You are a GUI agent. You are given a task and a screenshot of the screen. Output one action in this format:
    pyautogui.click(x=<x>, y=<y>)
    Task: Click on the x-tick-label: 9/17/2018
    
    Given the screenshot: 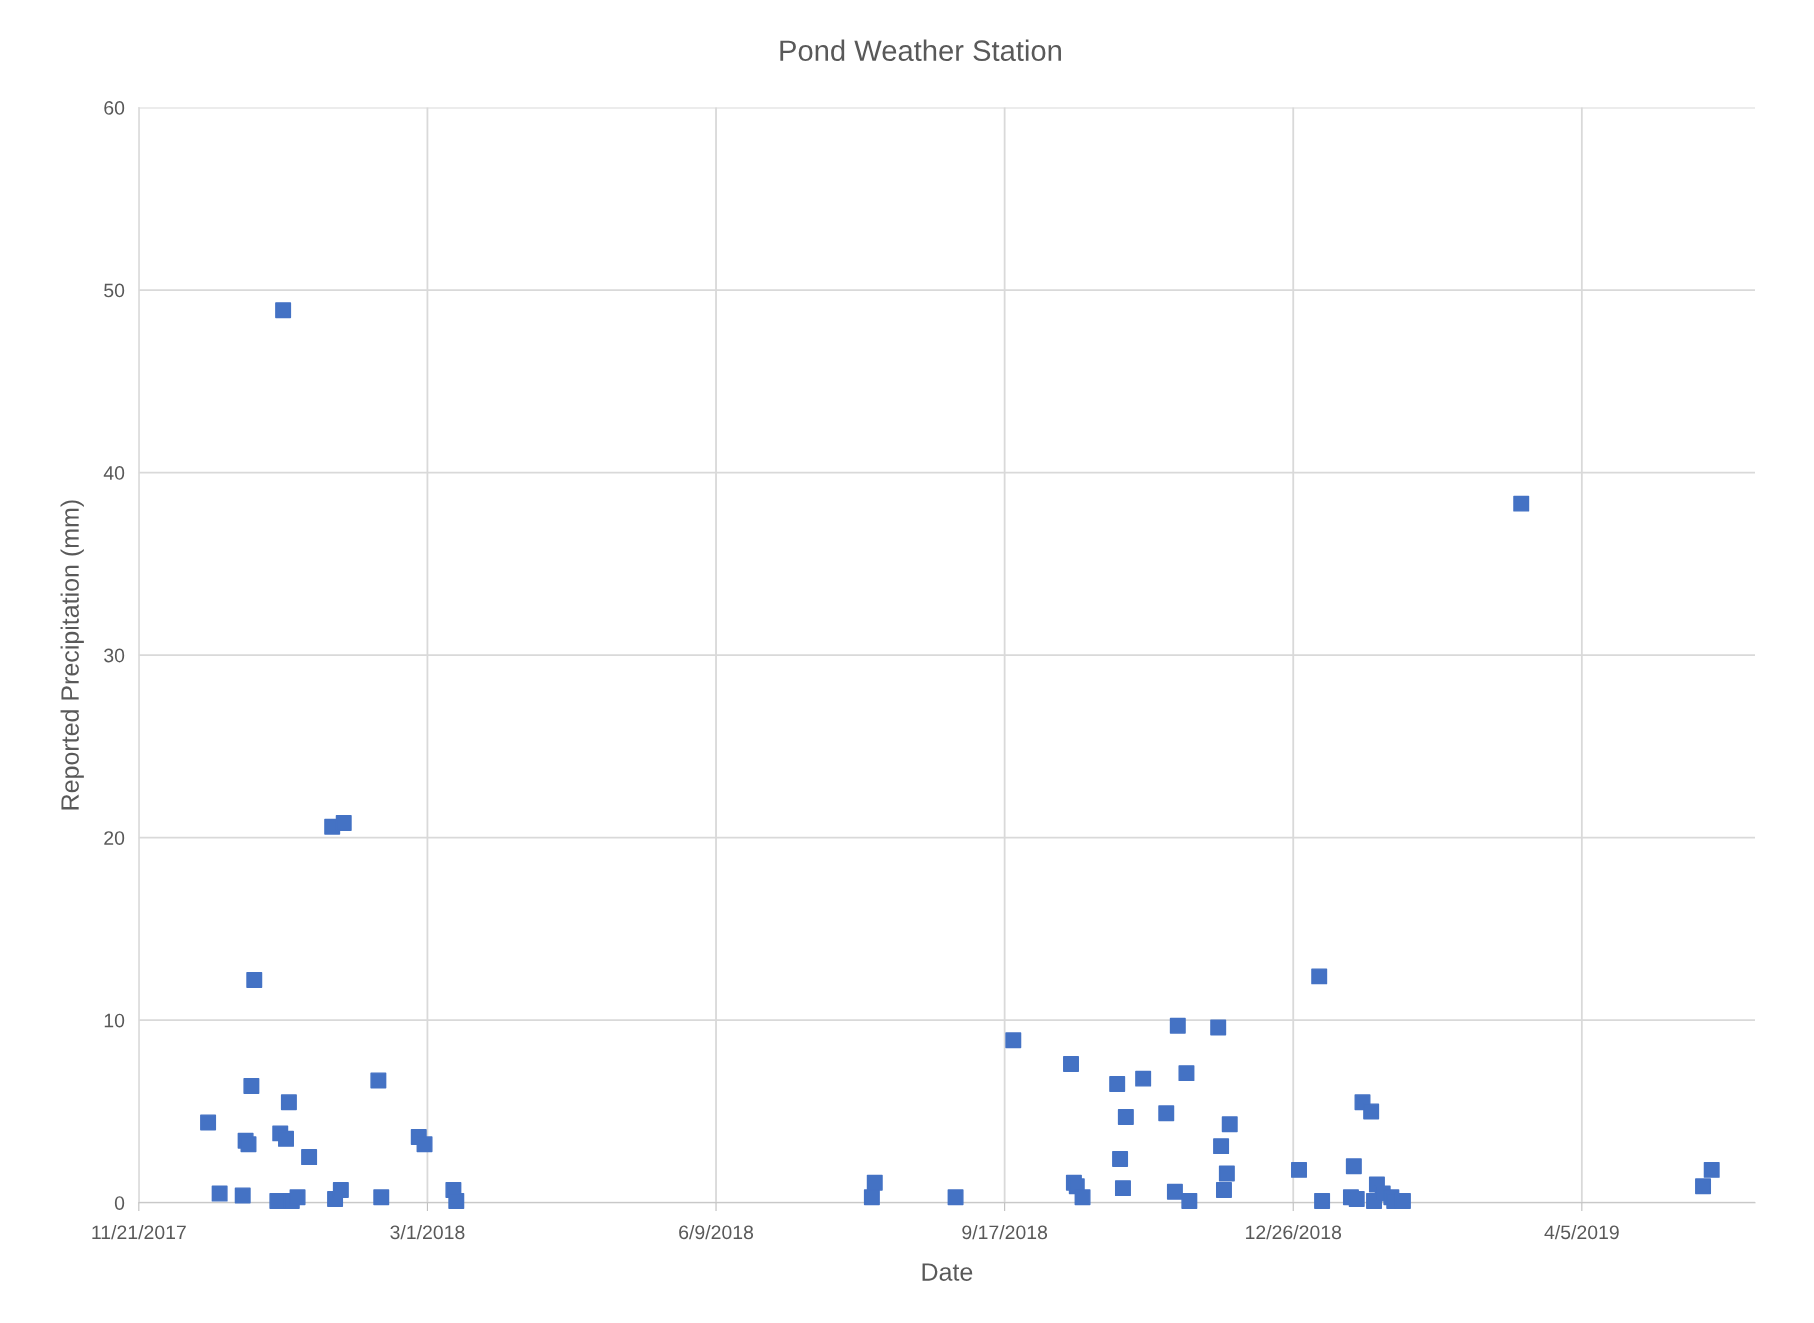 What is the action you would take?
    pyautogui.click(x=1005, y=1232)
    